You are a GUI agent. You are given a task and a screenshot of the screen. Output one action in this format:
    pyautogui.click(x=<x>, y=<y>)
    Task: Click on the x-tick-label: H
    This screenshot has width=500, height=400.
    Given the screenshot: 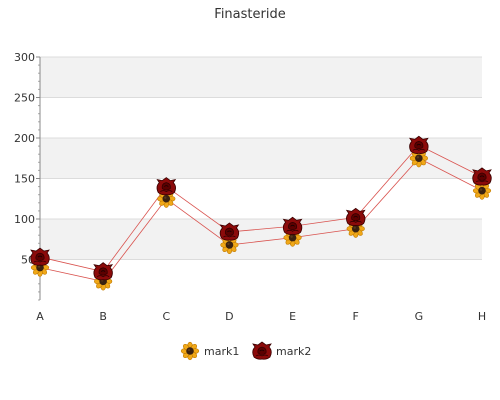 What is the action you would take?
    pyautogui.click(x=482, y=316)
    